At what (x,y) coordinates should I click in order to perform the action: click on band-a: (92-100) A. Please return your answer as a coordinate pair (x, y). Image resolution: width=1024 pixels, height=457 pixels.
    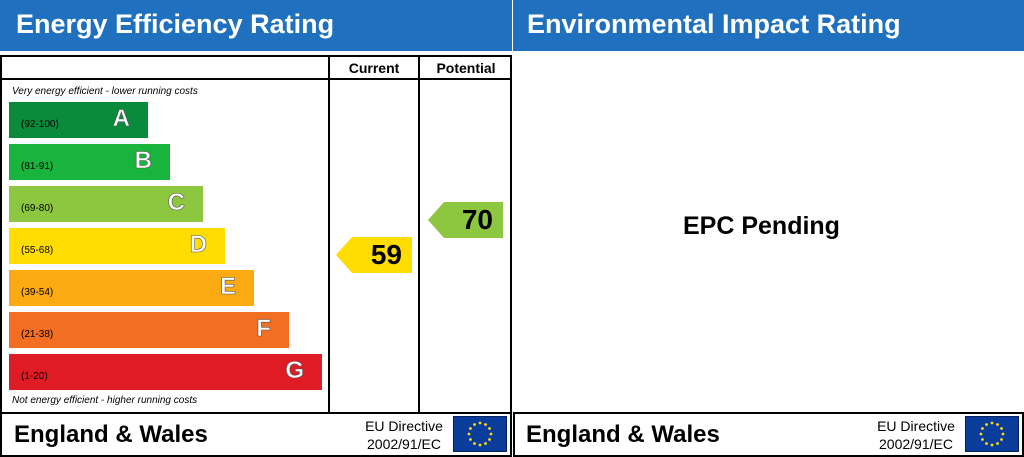
    Looking at the image, I should click on (78, 120).